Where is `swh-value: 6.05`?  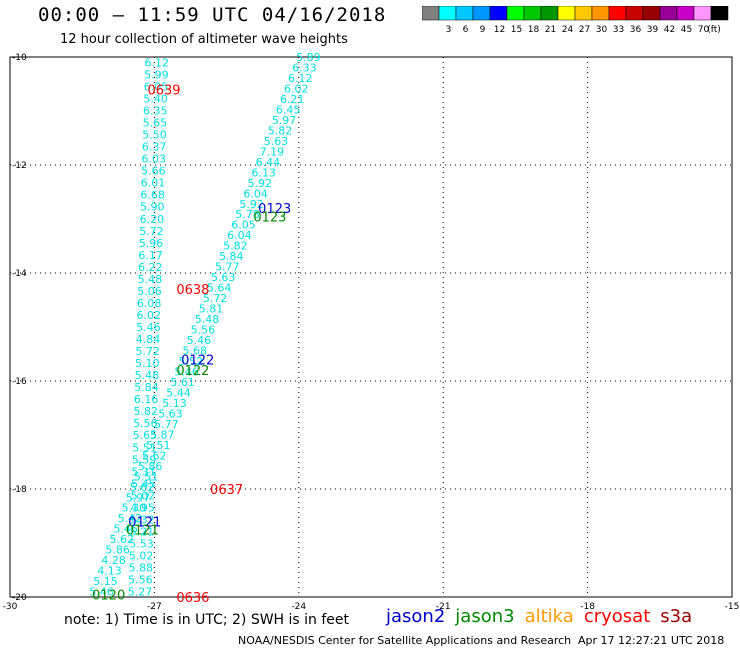
swh-value: 6.05 is located at coordinates (156, 86).